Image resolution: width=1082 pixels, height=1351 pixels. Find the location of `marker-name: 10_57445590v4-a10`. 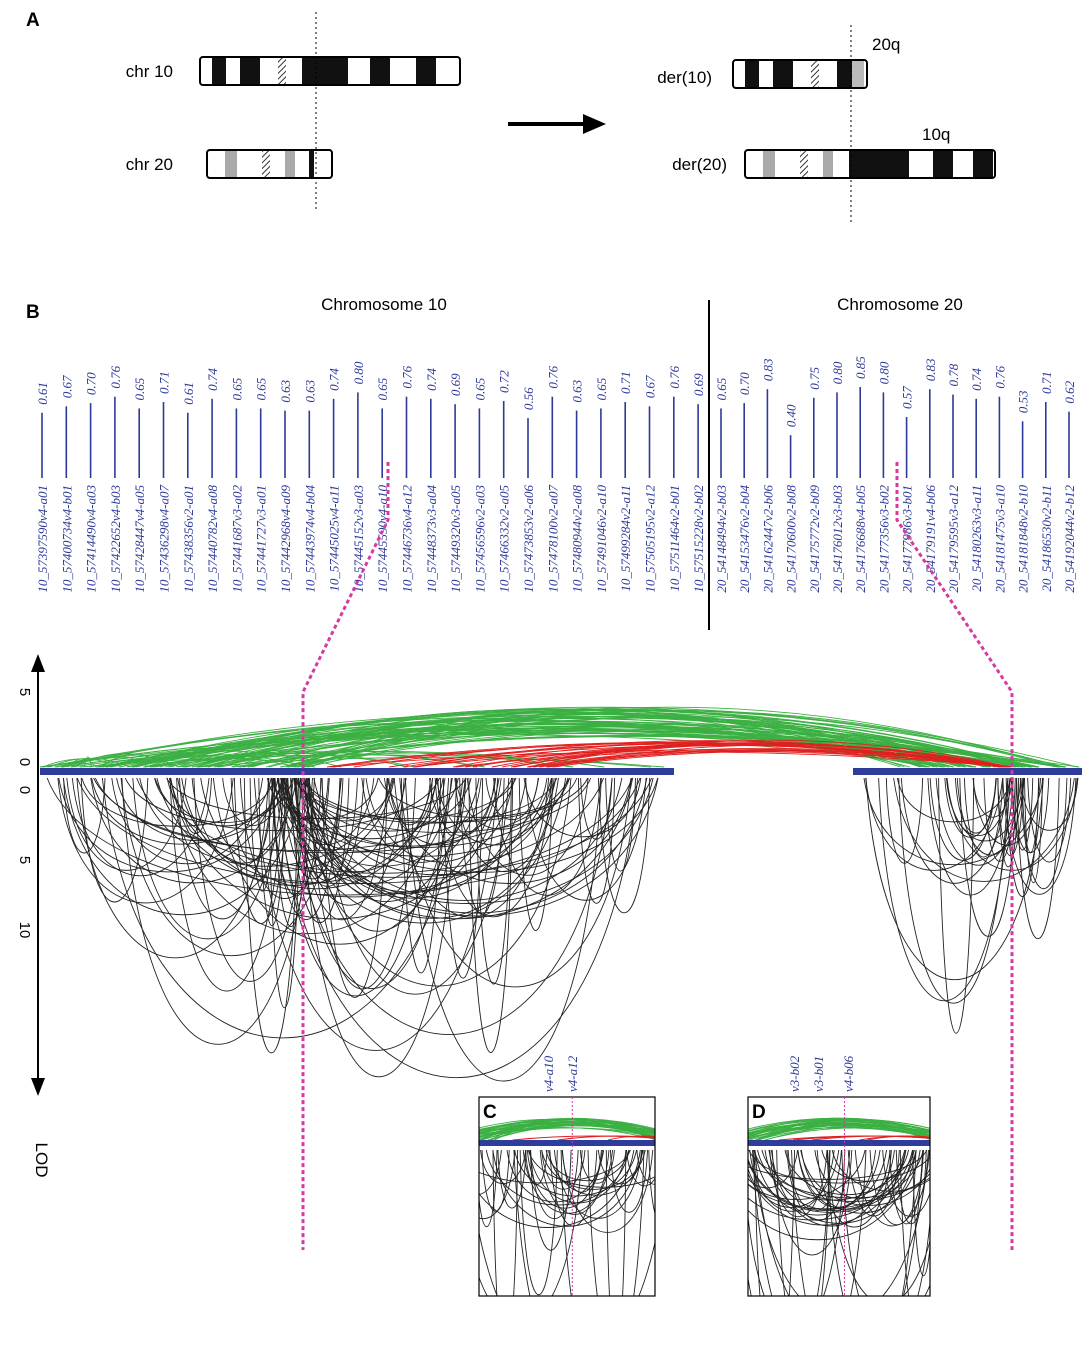

marker-name: 10_57445590v4-a10 is located at coordinates (382, 539).